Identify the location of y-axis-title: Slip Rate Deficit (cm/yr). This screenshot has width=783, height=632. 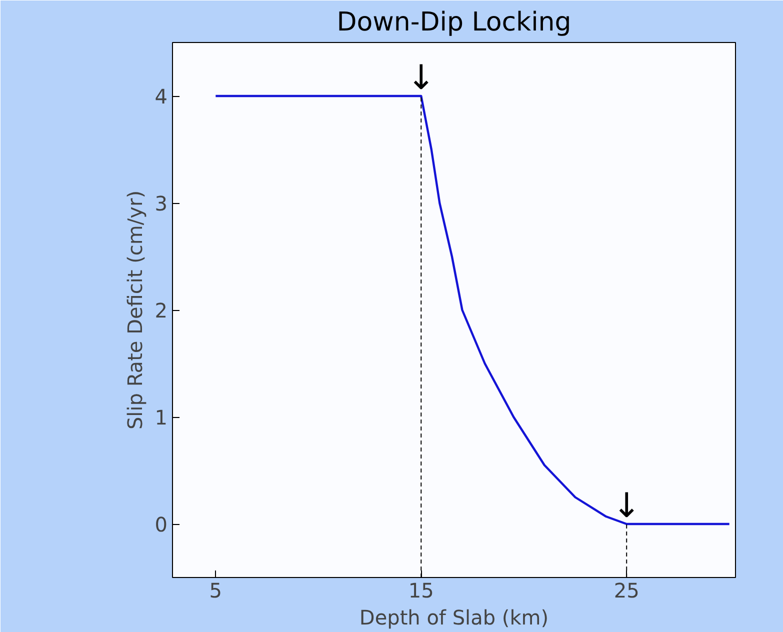
(134, 310).